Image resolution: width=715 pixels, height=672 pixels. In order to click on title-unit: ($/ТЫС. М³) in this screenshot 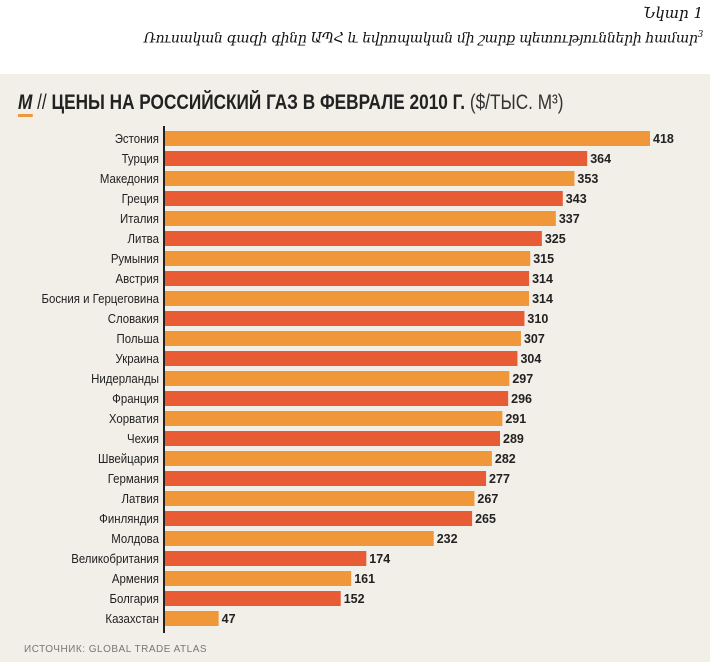, I will do `click(516, 102)`.